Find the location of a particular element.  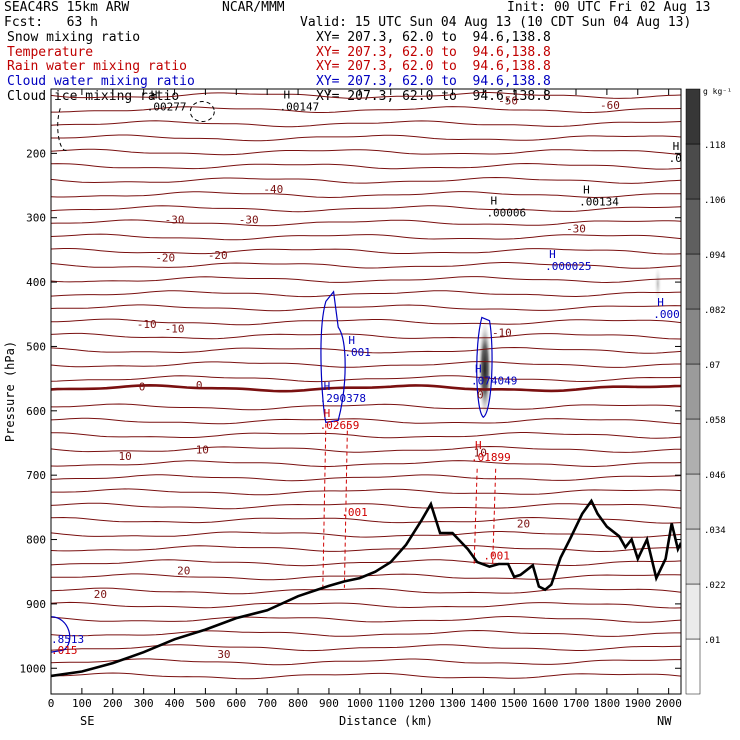

x-tick-label: 900 is located at coordinates (329, 703).